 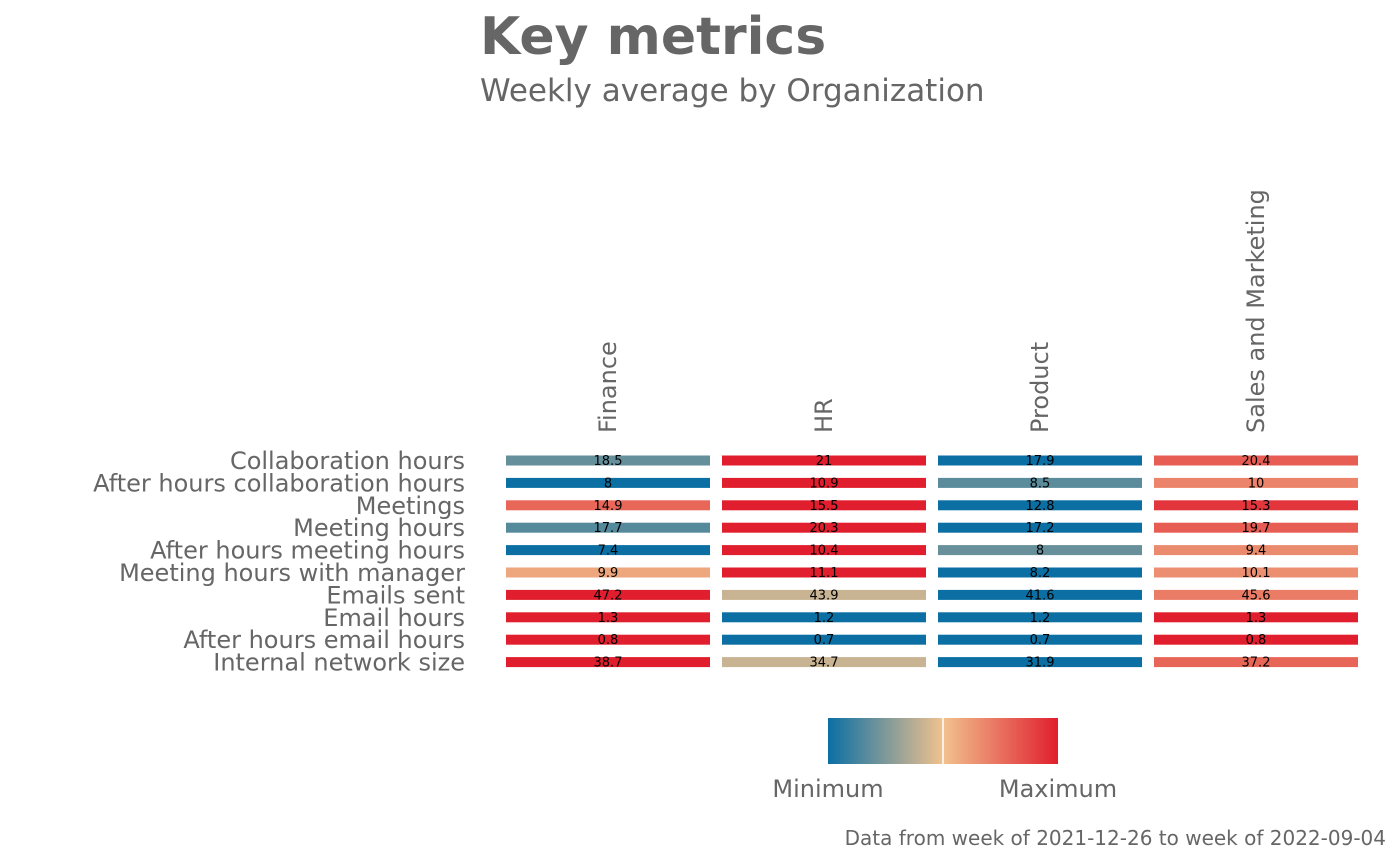 I want to click on cell-value-label: 7.4, so click(x=608, y=551).